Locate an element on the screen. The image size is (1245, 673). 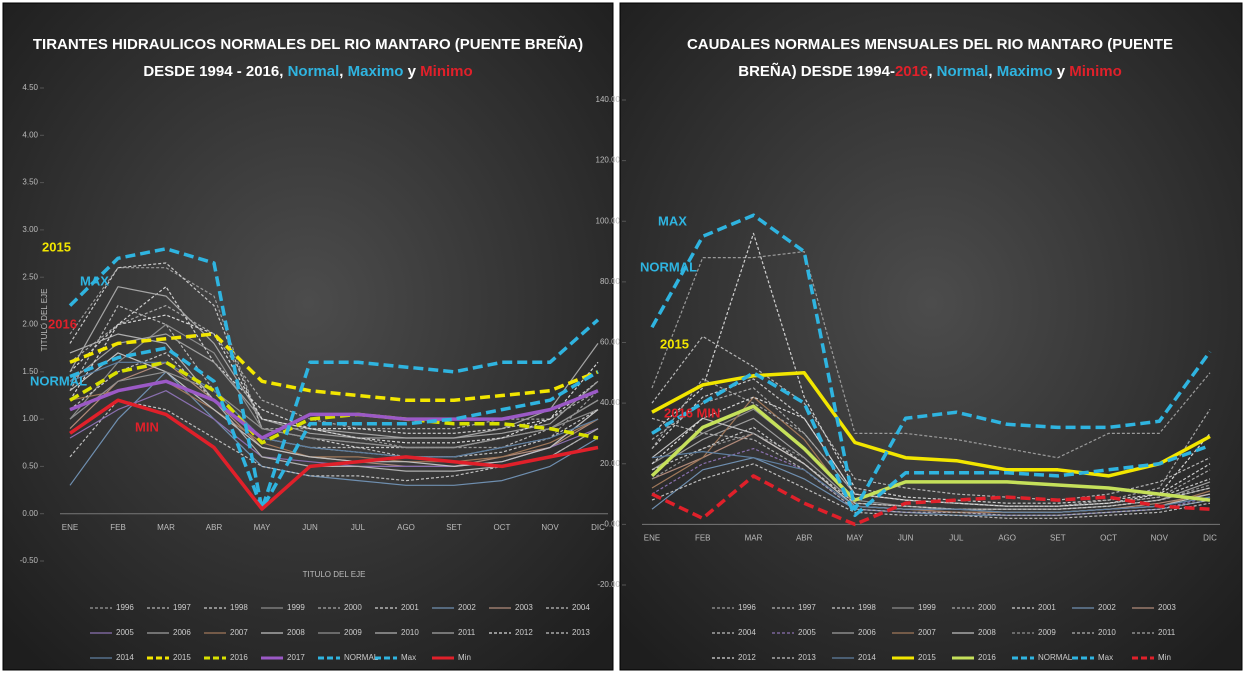
legend-label: Max is located at coordinates (1105, 657).